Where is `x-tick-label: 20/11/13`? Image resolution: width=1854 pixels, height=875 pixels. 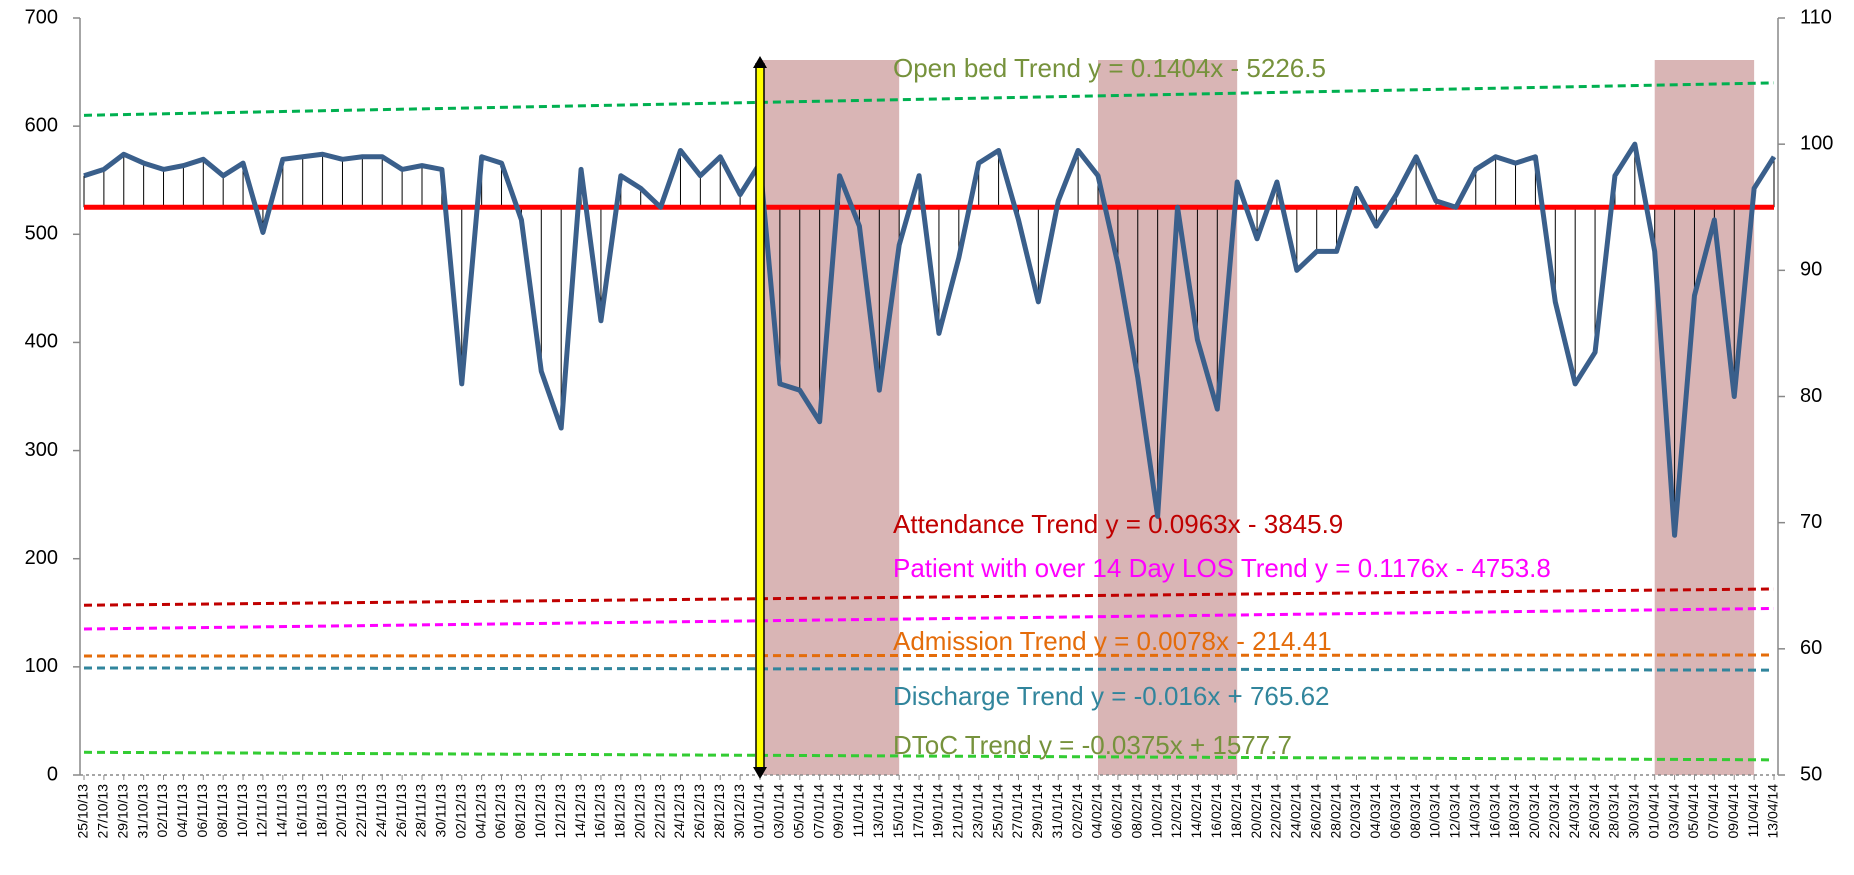 x-tick-label: 20/11/13 is located at coordinates (341, 811).